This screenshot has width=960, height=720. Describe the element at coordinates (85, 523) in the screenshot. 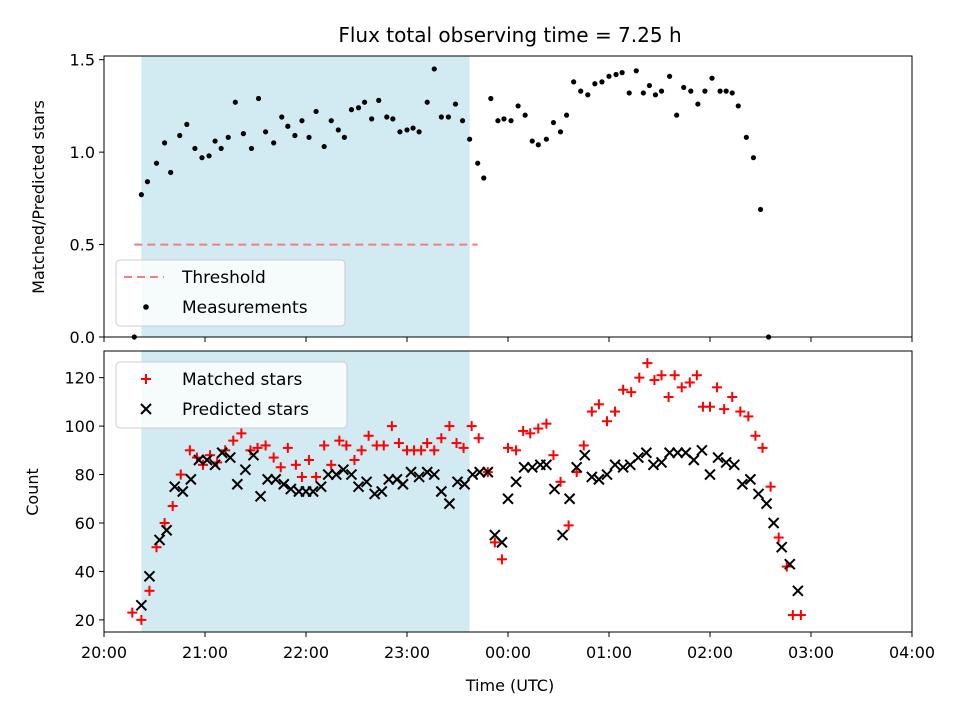

I see `y-tick-label: 60` at that location.